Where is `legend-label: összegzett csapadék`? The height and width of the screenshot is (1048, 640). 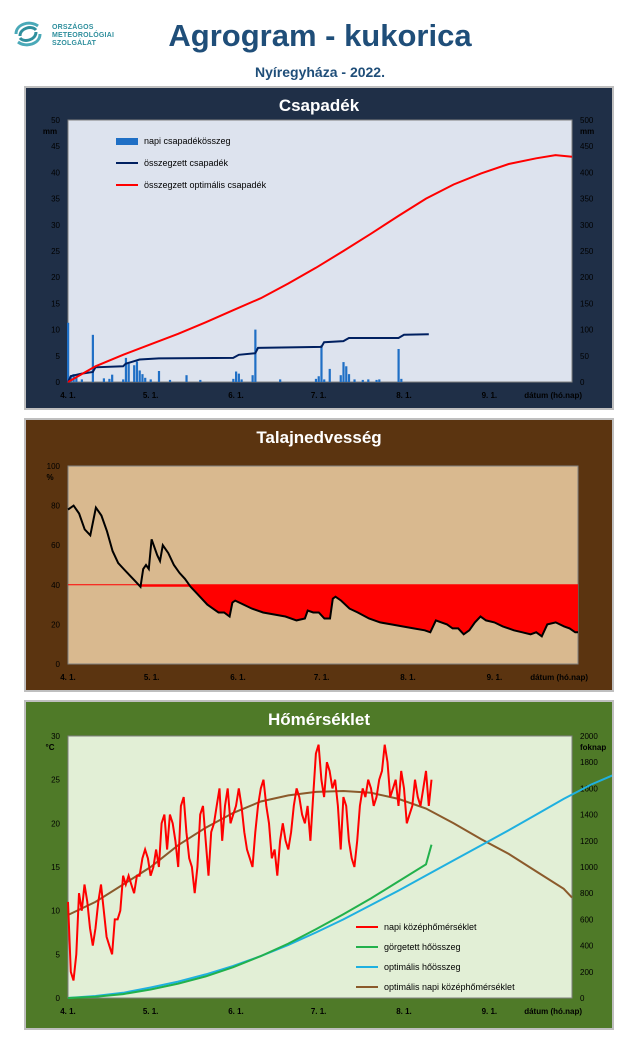
legend-label: összegzett csapadék is located at coordinates (186, 163).